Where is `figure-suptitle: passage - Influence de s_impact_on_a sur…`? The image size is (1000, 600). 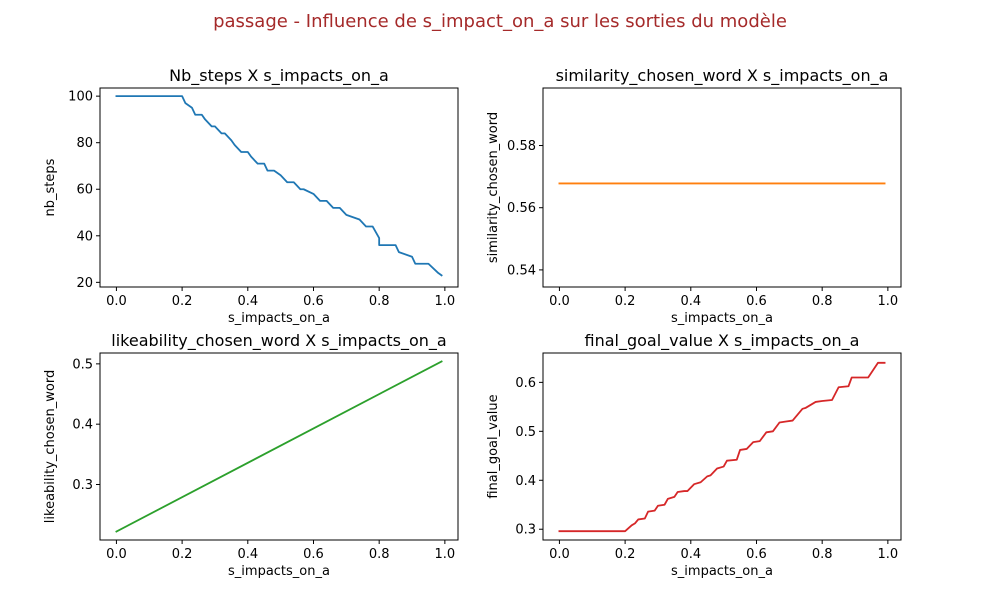 figure-suptitle: passage - Influence de s_impact_on_a sur… is located at coordinates (500, 21).